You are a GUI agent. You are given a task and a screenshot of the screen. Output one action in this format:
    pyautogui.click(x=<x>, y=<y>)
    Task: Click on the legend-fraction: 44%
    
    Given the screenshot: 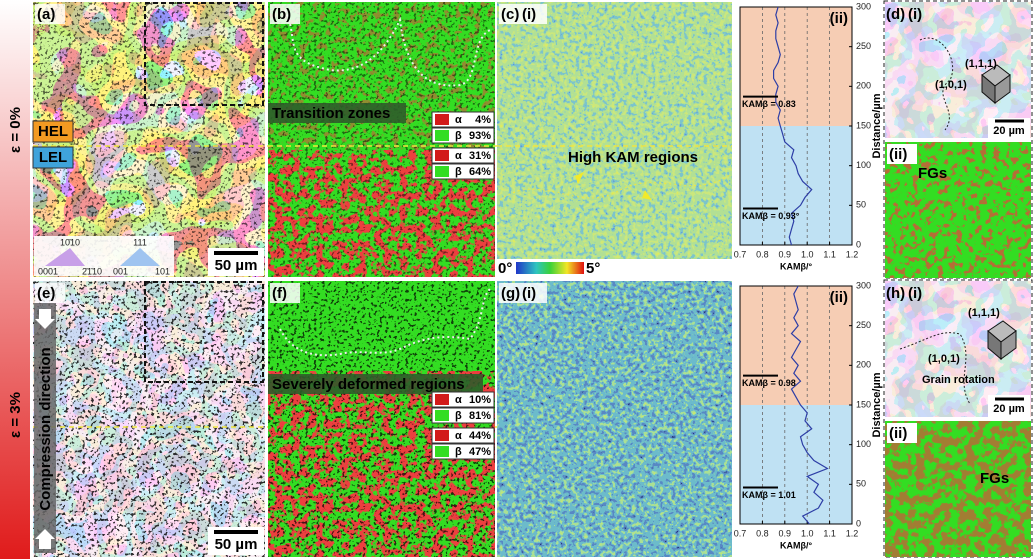 What is the action you would take?
    pyautogui.click(x=480, y=436)
    